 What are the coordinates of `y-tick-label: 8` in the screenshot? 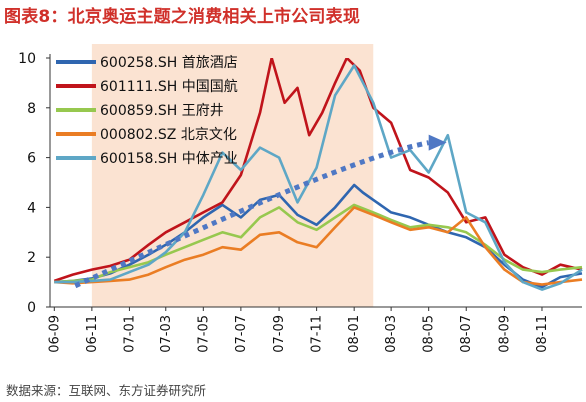 It's located at (31, 109).